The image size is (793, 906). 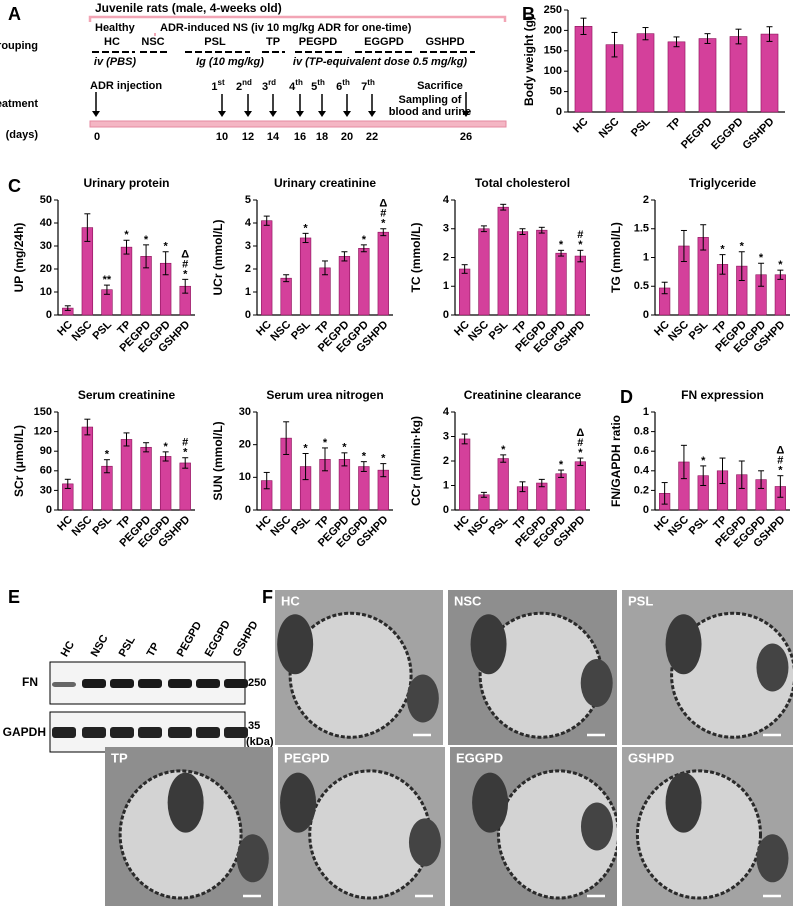 What do you see at coordinates (674, 125) in the screenshot?
I see `x-tick-label: TP` at bounding box center [674, 125].